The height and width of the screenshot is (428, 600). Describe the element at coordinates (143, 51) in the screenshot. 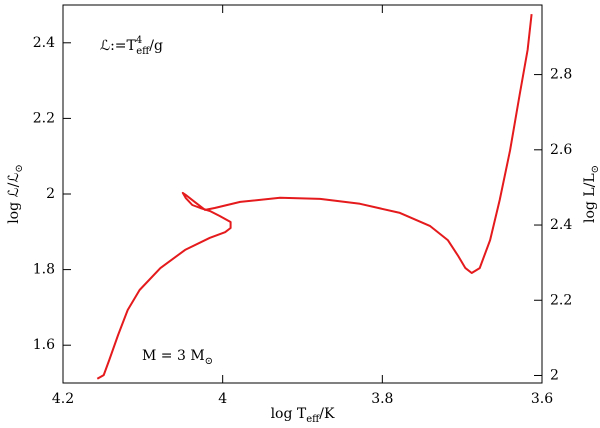

I see `annotation-part: eff` at that location.